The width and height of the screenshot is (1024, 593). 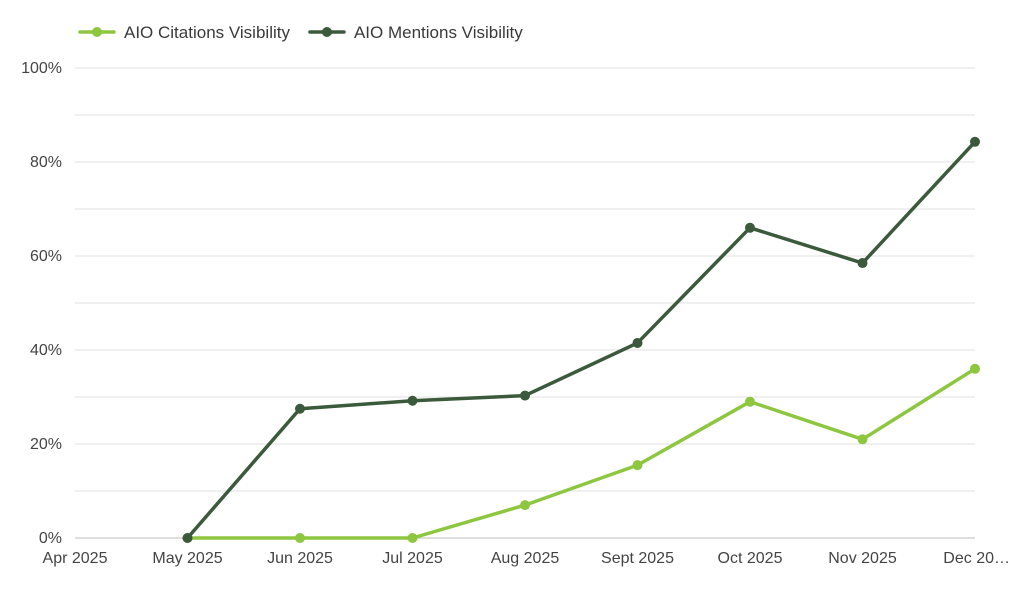 What do you see at coordinates (300, 558) in the screenshot?
I see `x-tick-label: Jun 2025` at bounding box center [300, 558].